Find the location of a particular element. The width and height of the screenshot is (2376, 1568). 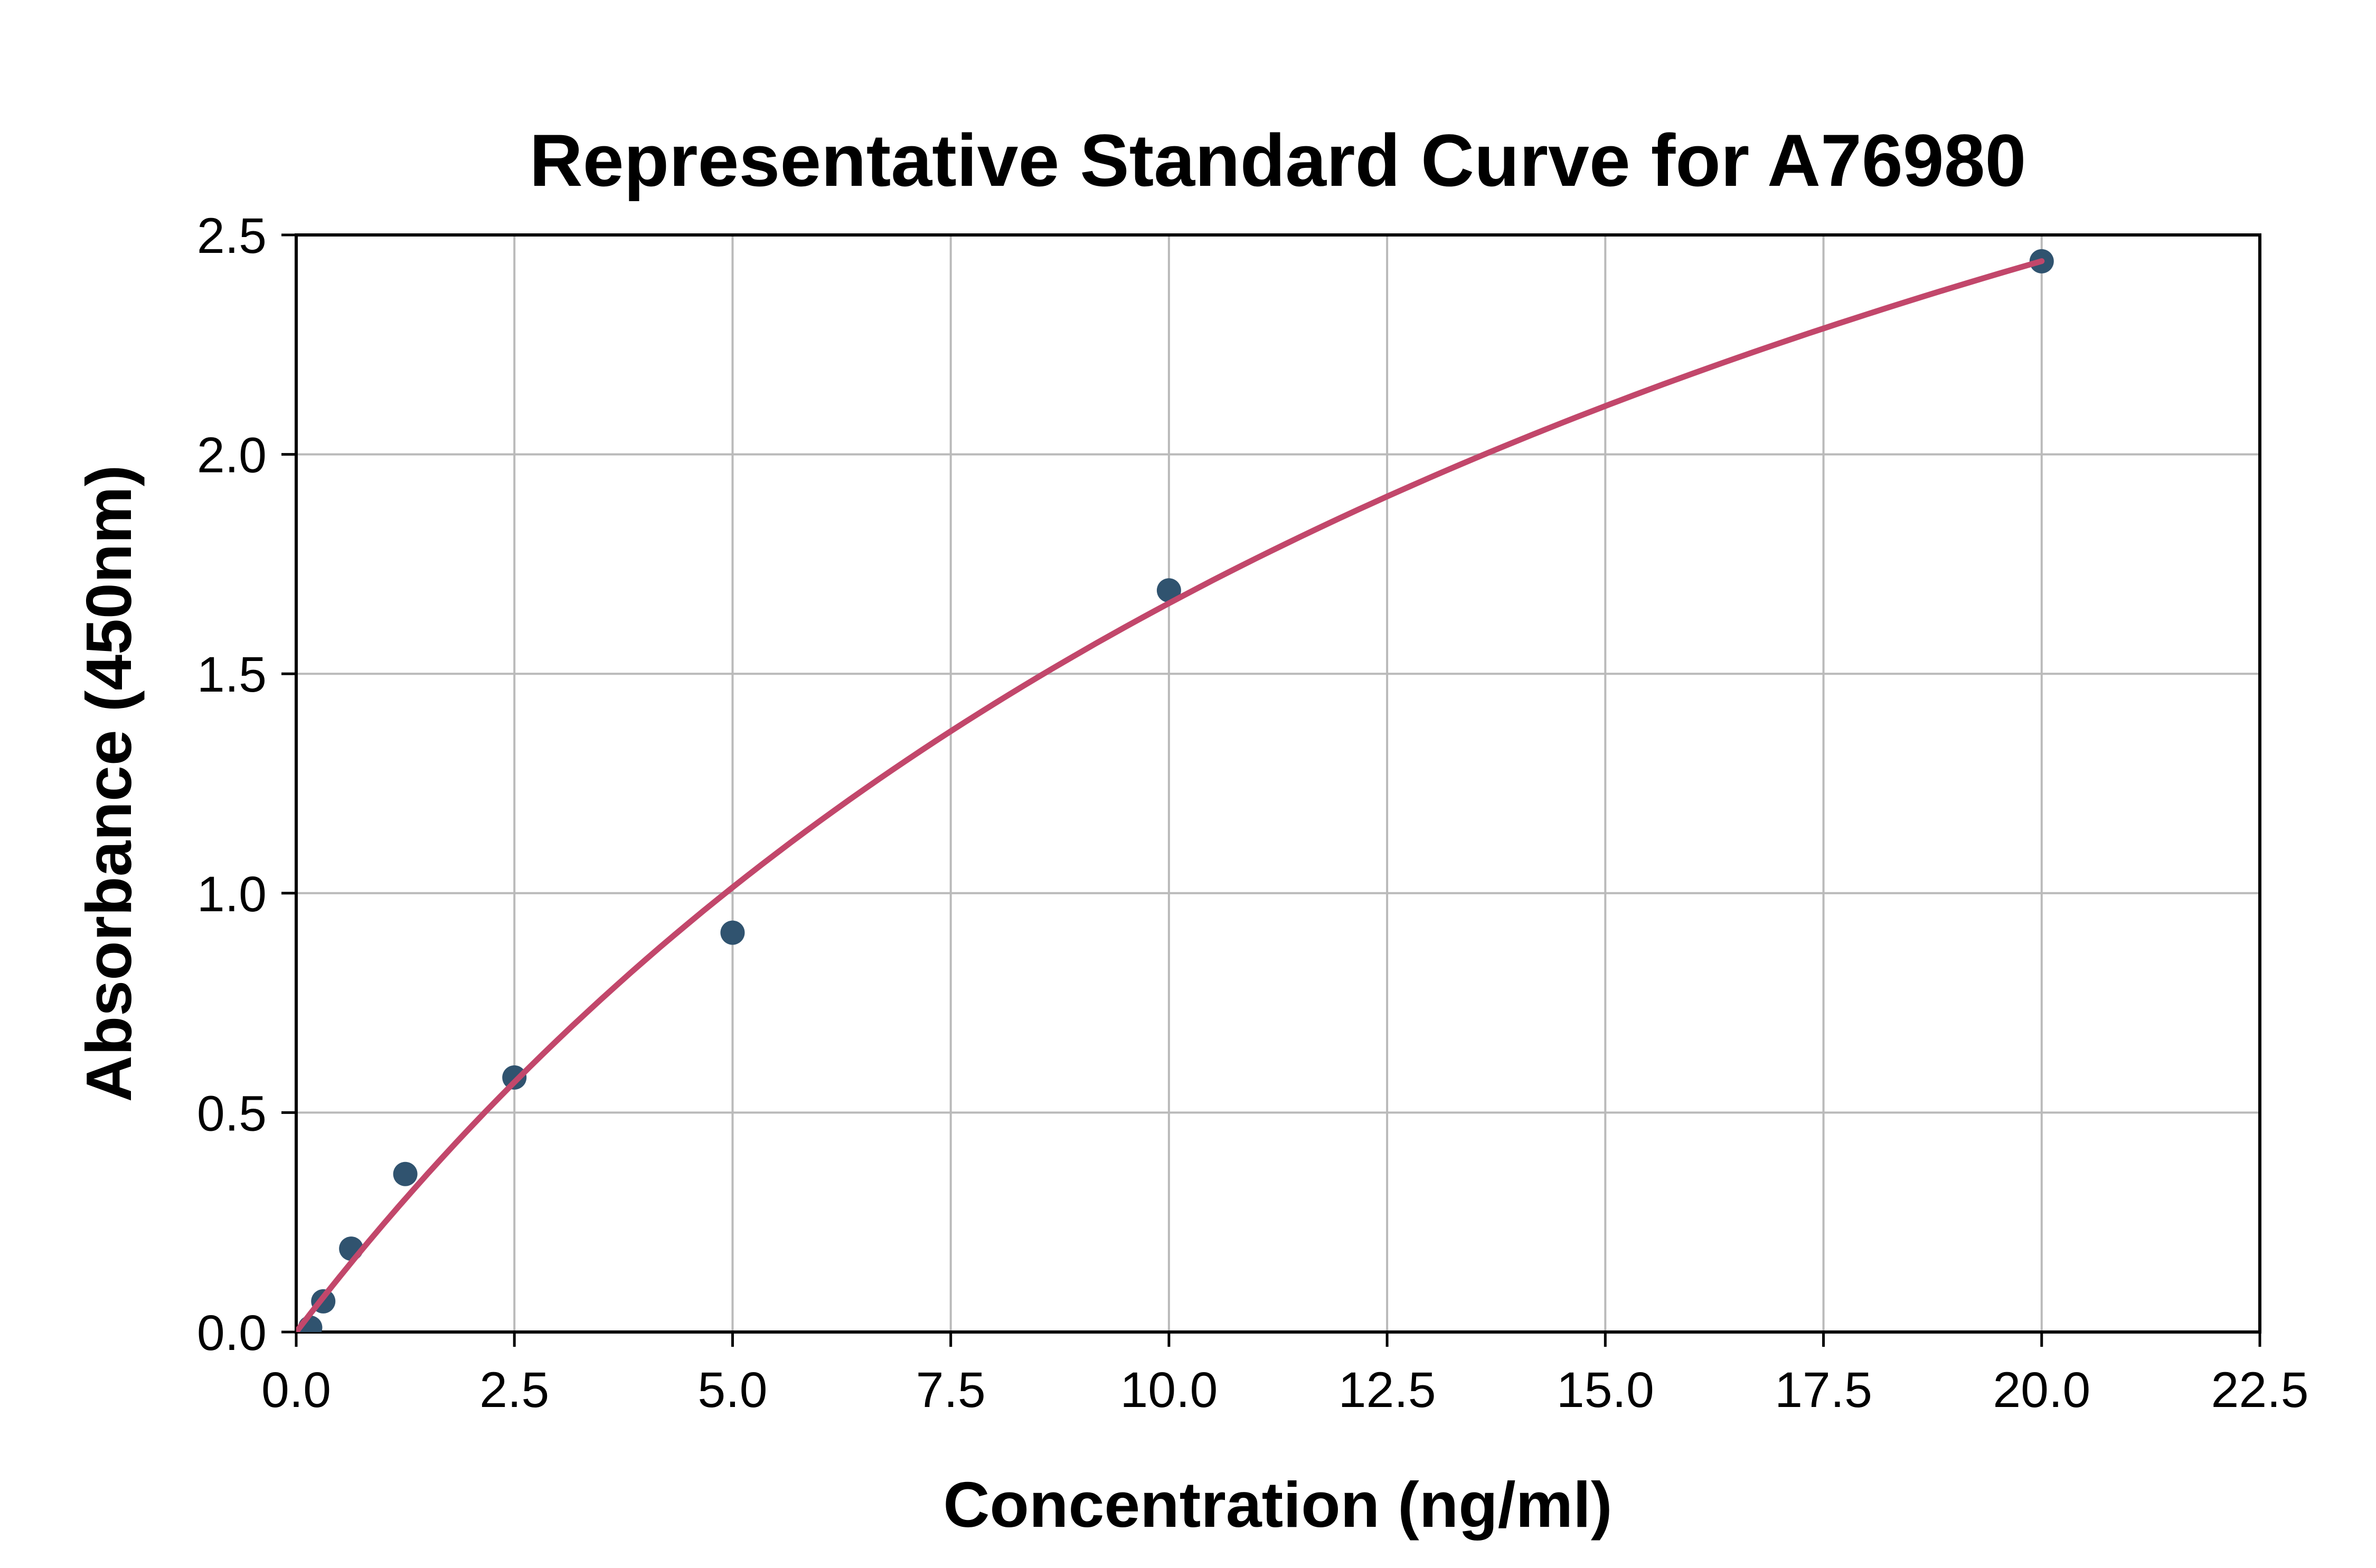

y-axis-label: Absorbance (450nm) is located at coordinates (109, 783).